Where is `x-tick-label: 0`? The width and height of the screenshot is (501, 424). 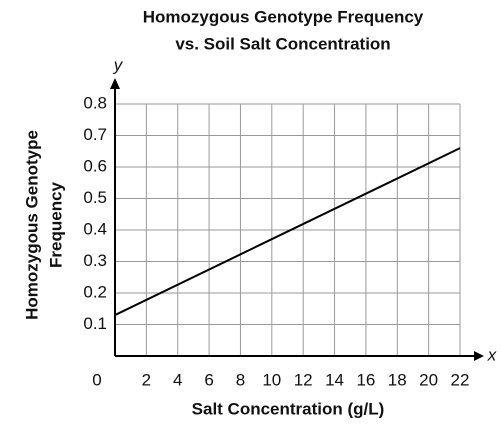
x-tick-label: 0 is located at coordinates (96, 379).